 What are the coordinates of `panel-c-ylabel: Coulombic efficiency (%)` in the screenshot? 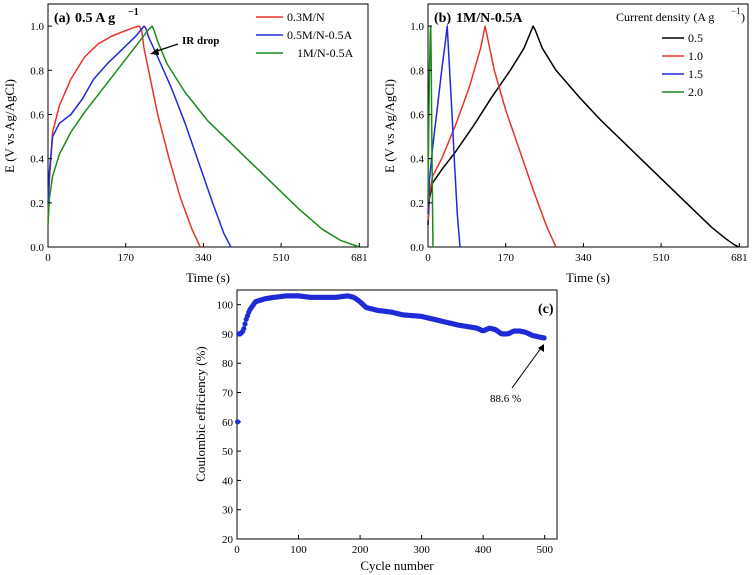 It's located at (200, 414).